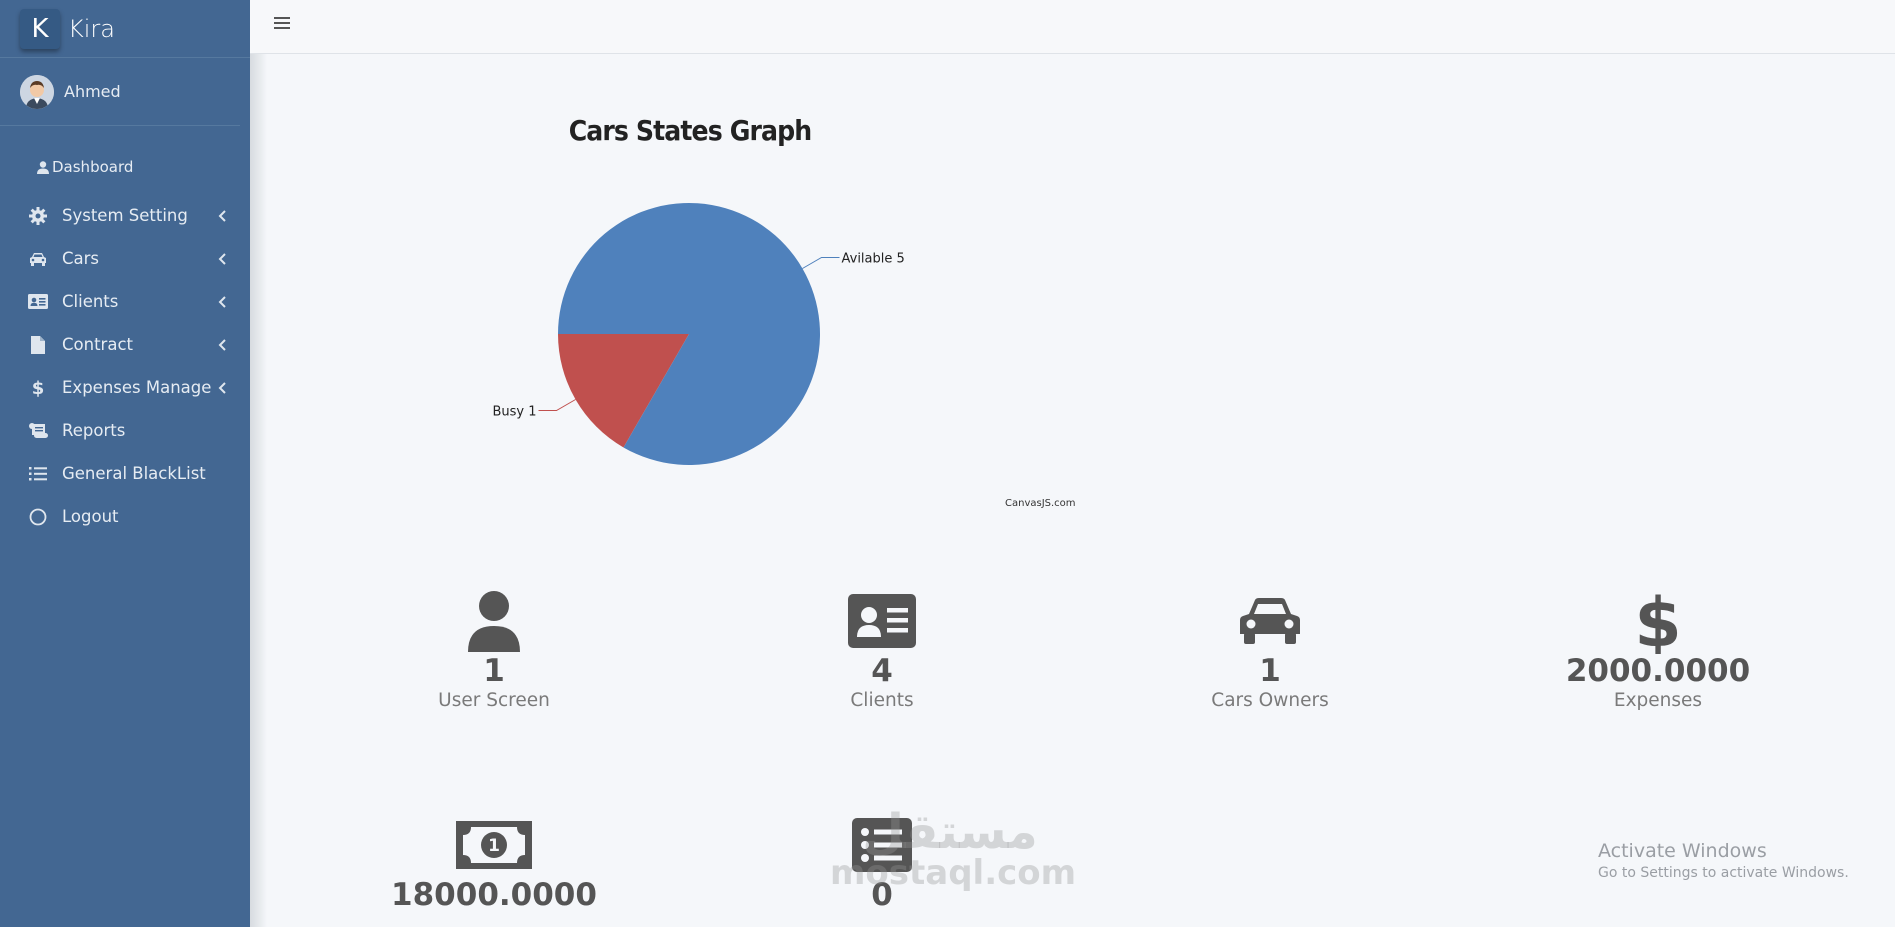 The image size is (1895, 927). I want to click on stat-value: 18000.0000, so click(494, 895).